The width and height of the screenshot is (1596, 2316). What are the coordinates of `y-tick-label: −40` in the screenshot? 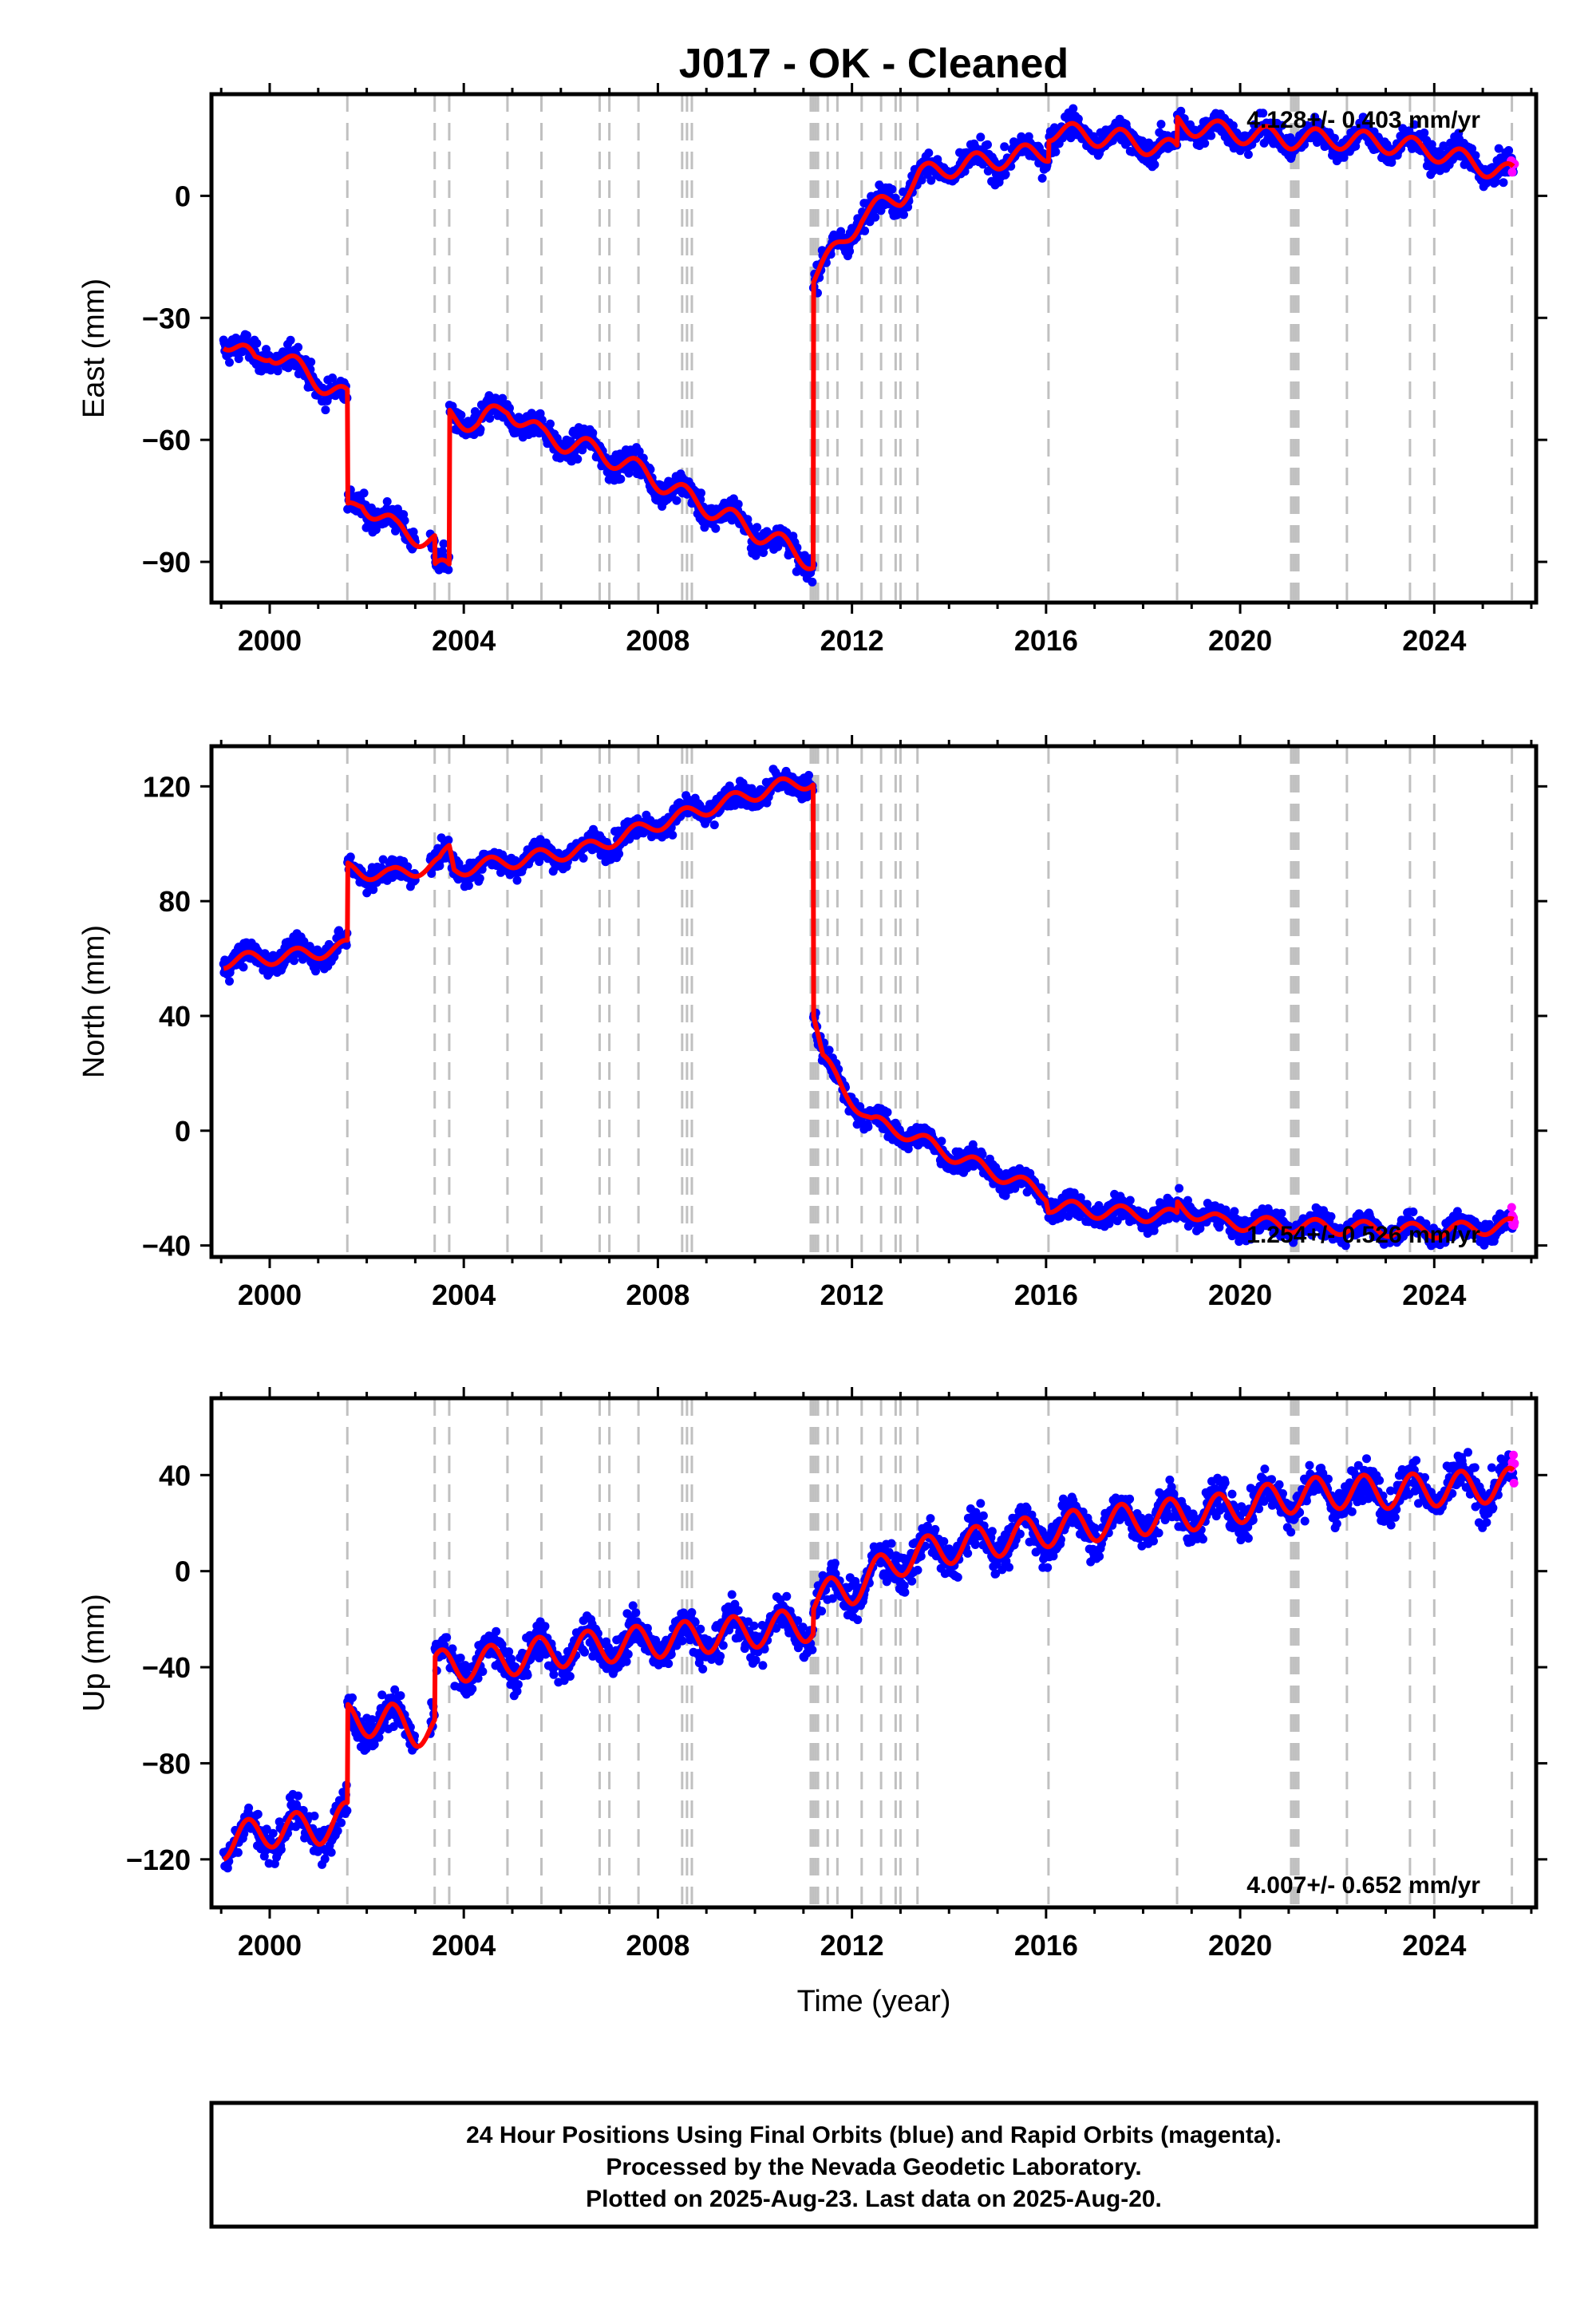 It's located at (166, 1246).